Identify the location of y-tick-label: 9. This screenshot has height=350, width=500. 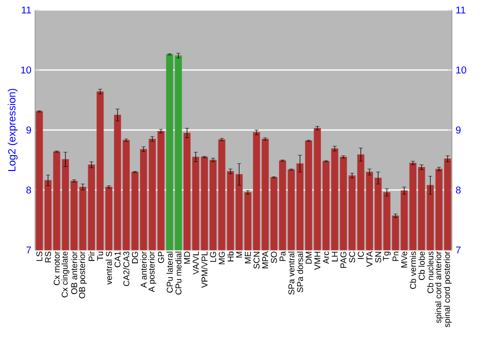
(29, 130).